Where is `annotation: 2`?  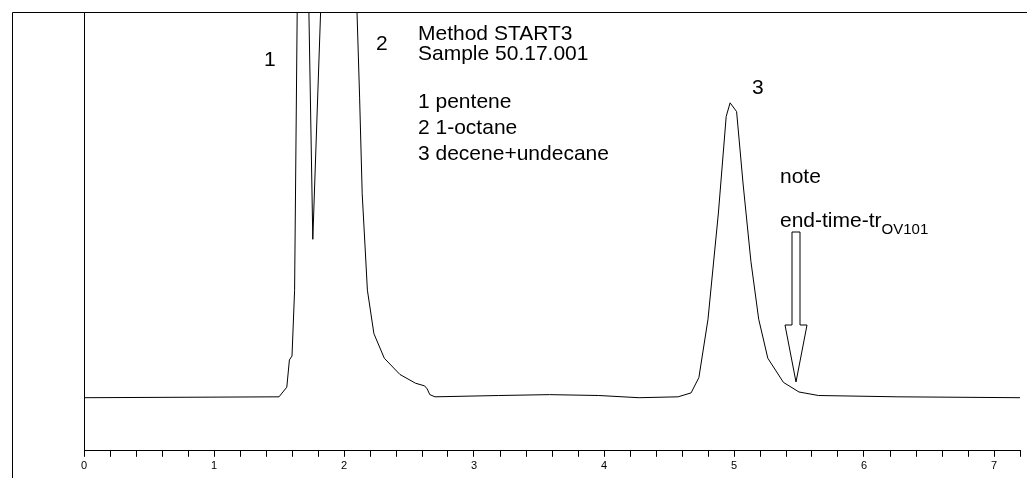
annotation: 2 is located at coordinates (382, 42).